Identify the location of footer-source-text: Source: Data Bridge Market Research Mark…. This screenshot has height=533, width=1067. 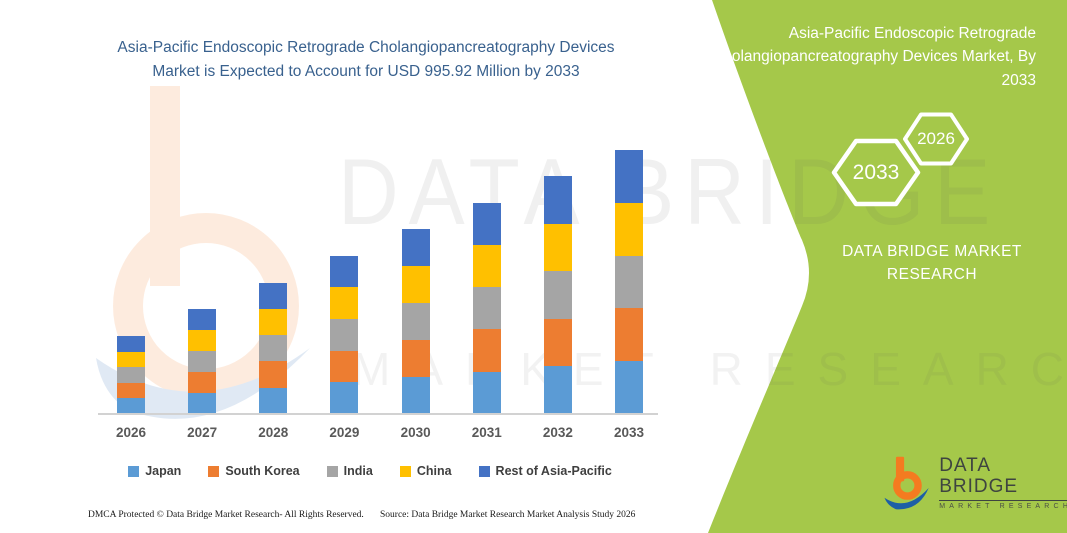
(508, 515).